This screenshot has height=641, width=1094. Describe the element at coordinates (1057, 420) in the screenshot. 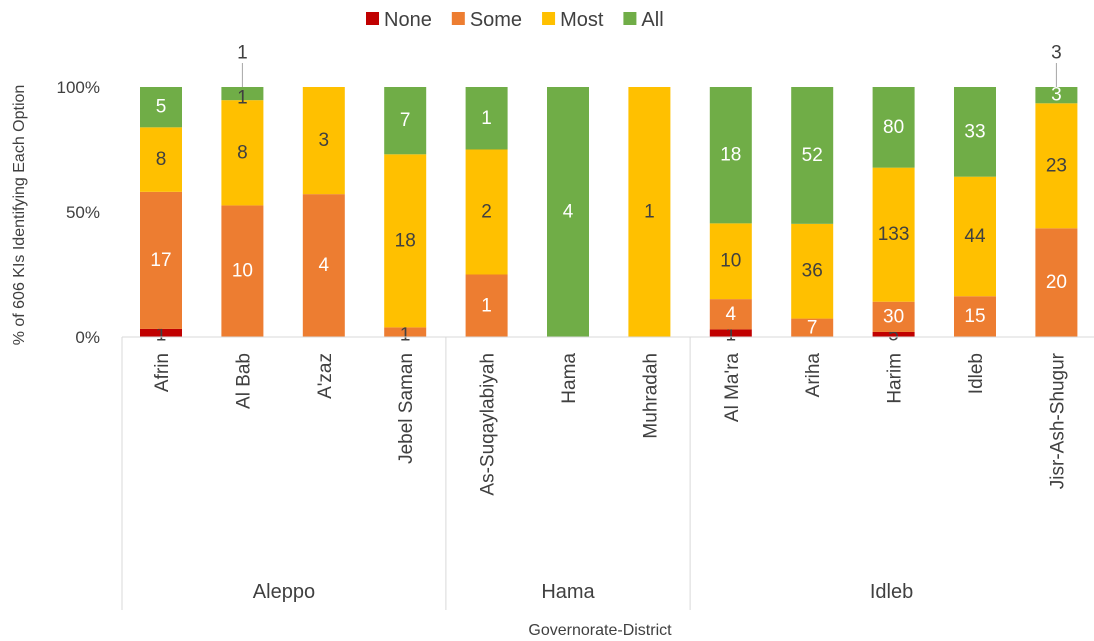

I see `x-tick-label: Jisr-Ash-Shugur` at that location.